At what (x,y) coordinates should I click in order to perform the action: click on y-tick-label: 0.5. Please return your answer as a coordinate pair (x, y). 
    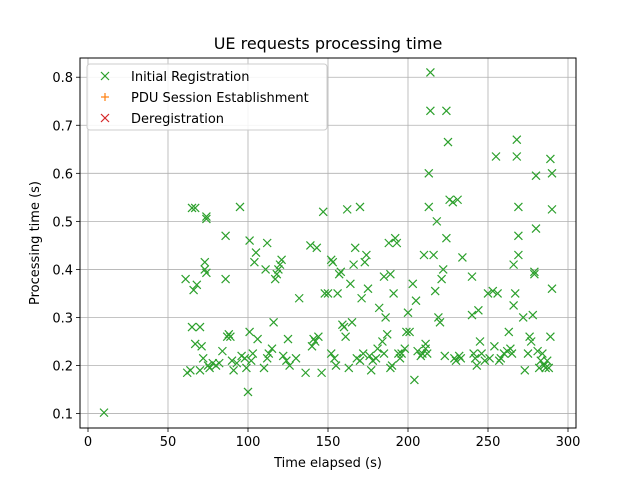
    Looking at the image, I should click on (62, 222).